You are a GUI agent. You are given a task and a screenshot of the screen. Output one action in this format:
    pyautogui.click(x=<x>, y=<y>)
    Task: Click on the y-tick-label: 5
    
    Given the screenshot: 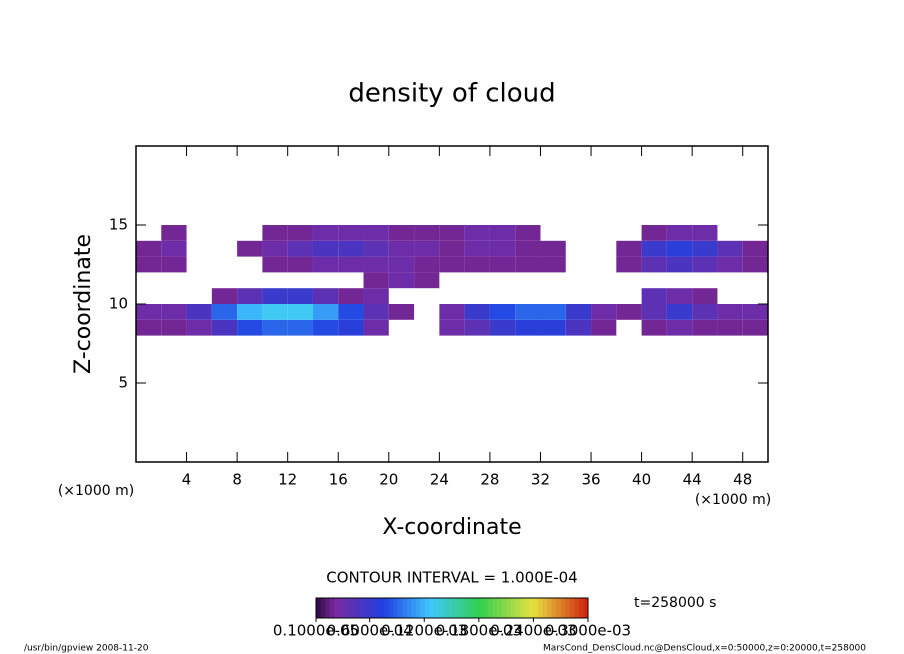 What is the action you would take?
    pyautogui.click(x=123, y=383)
    